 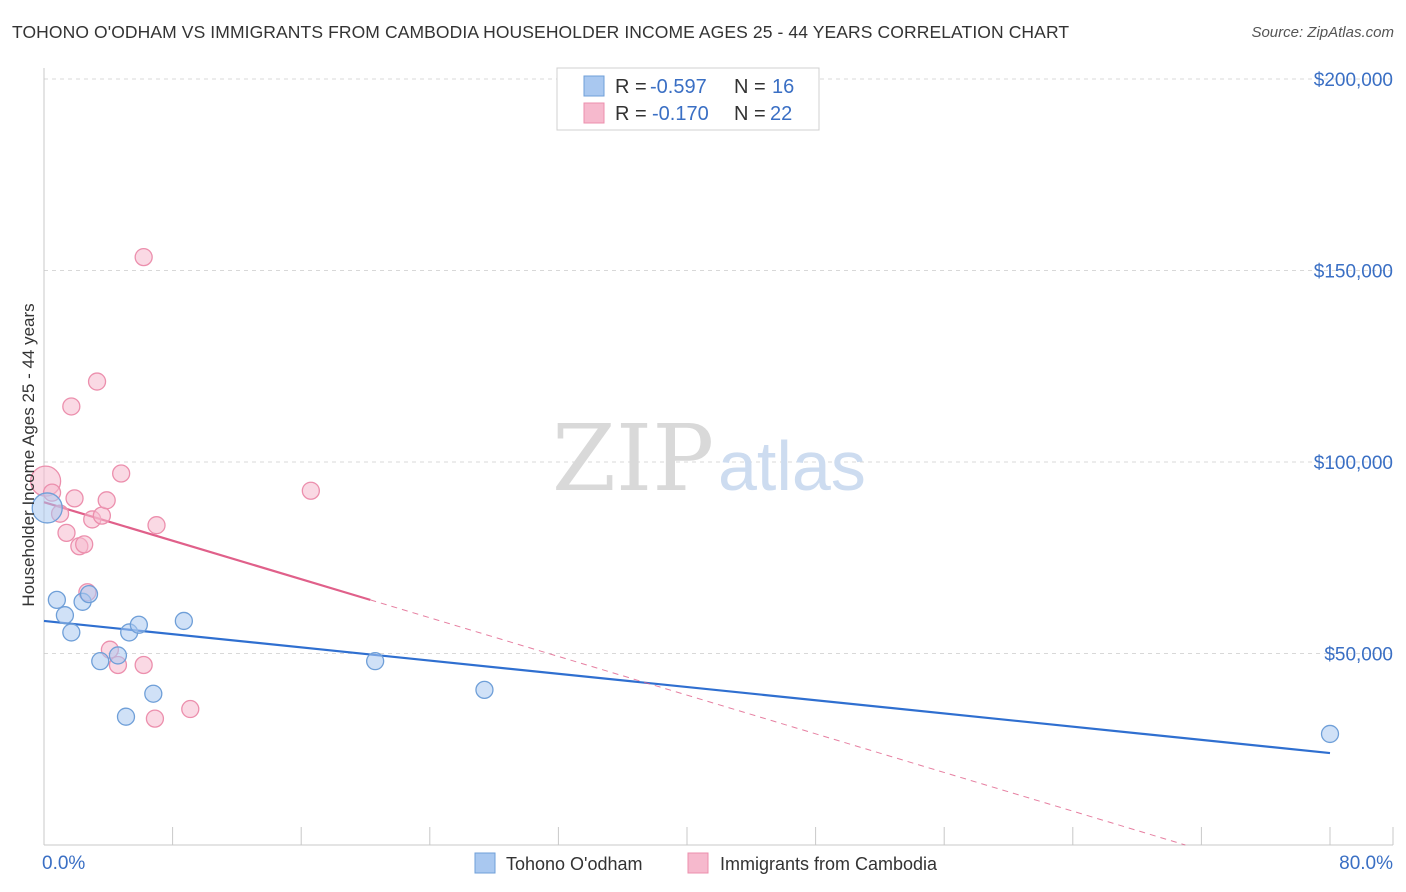 I want to click on legend-swatch-tohono, so click(x=594, y=86).